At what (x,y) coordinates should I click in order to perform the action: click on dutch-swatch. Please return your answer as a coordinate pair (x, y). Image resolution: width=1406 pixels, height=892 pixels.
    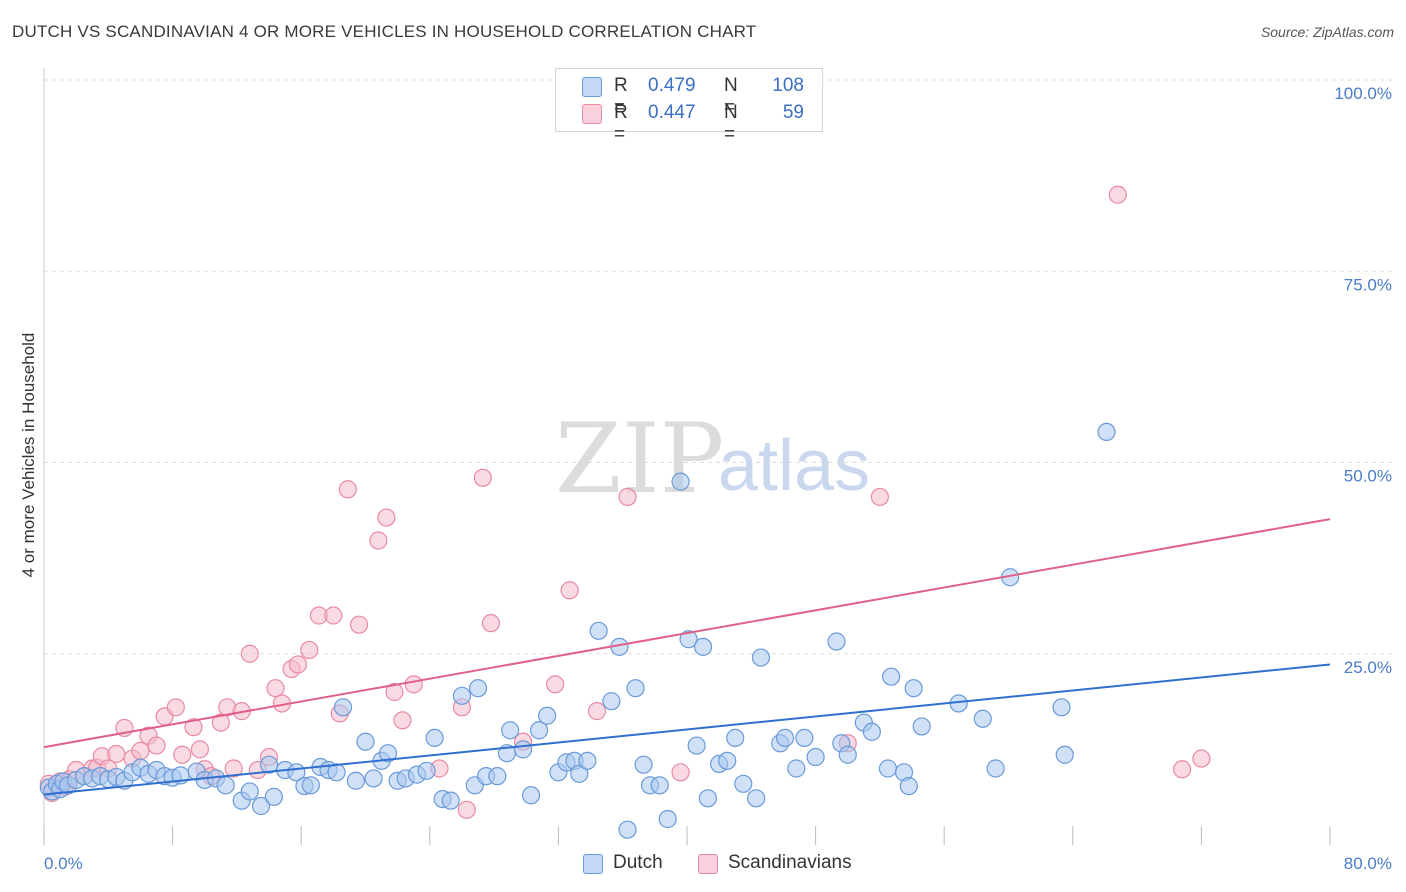
    Looking at the image, I should click on (592, 87).